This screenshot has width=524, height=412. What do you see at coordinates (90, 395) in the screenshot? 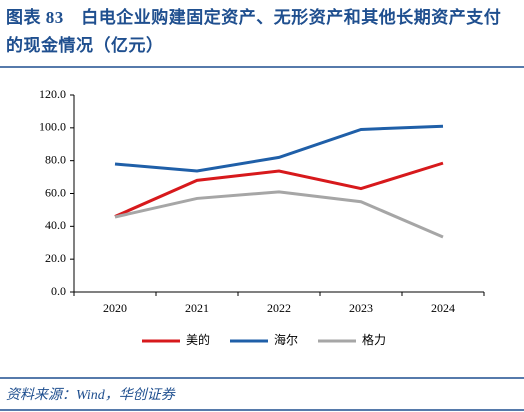
I see `source-note: 资料来源：Wind，华创证券` at bounding box center [90, 395].